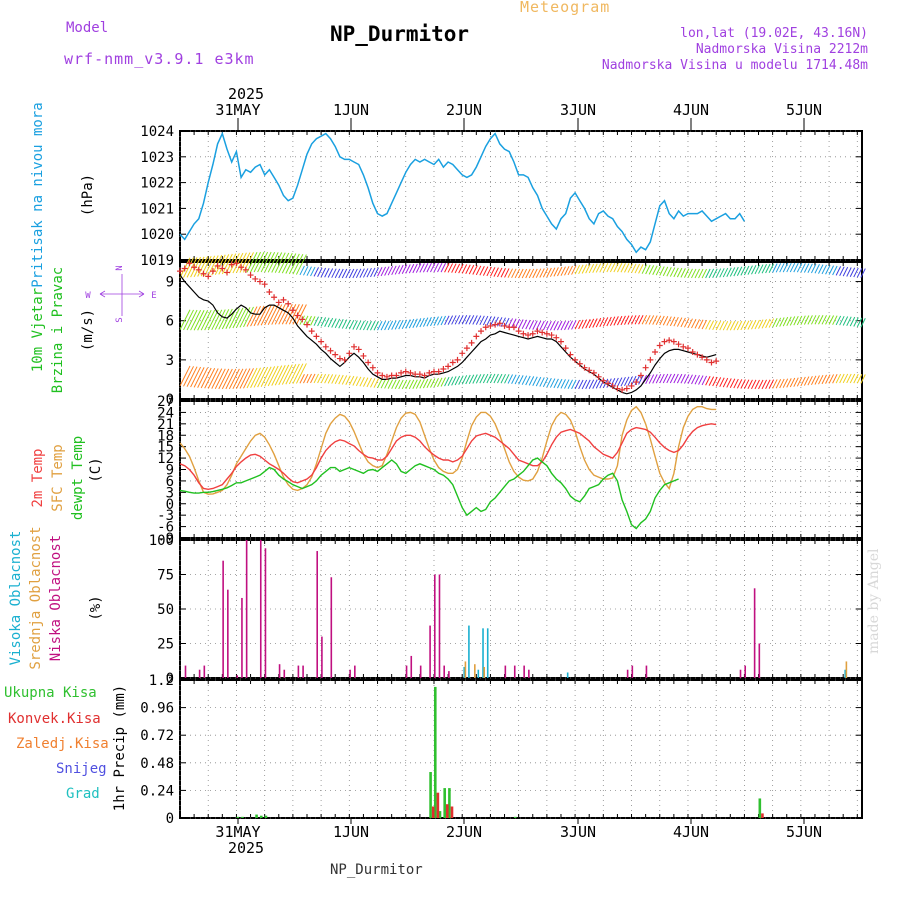 This screenshot has width=900, height=900. I want to click on ytick-label: 18, so click(165, 436).